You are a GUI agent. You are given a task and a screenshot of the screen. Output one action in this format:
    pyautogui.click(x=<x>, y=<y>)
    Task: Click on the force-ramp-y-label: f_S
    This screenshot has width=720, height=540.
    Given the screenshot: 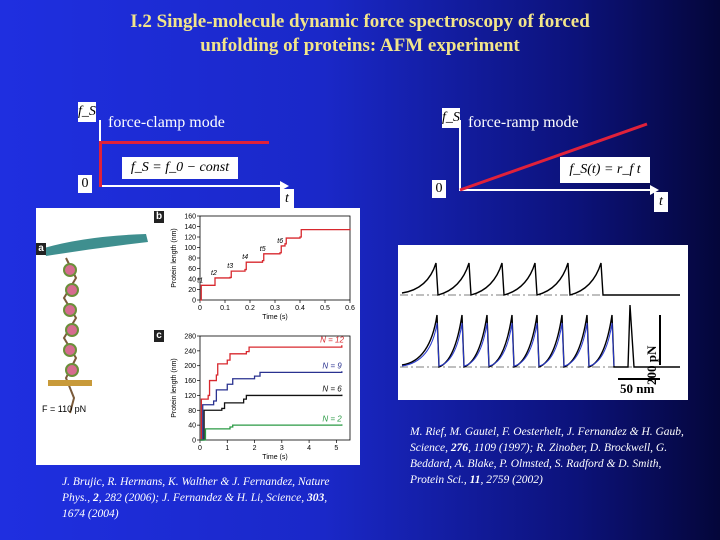 What is the action you would take?
    pyautogui.click(x=451, y=118)
    